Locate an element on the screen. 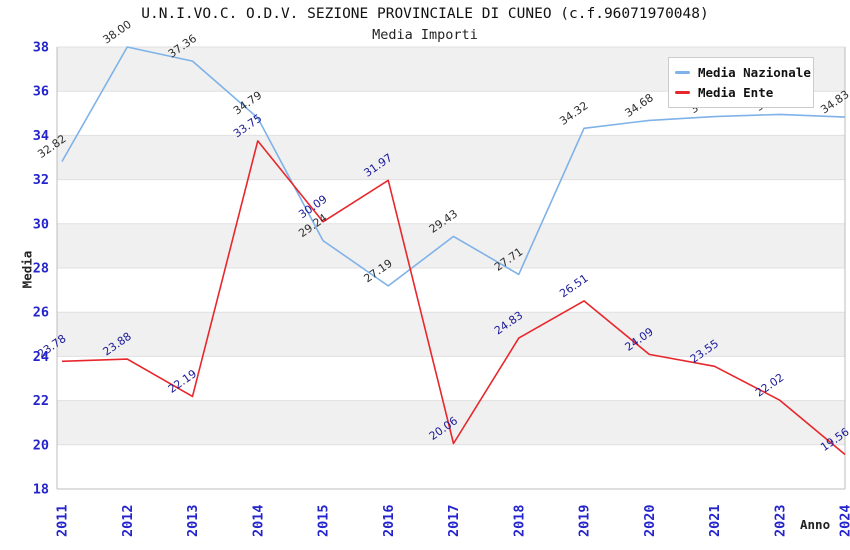 This screenshot has width=850, height=550. legend-item-media-ente: Media Ente is located at coordinates (740, 92).